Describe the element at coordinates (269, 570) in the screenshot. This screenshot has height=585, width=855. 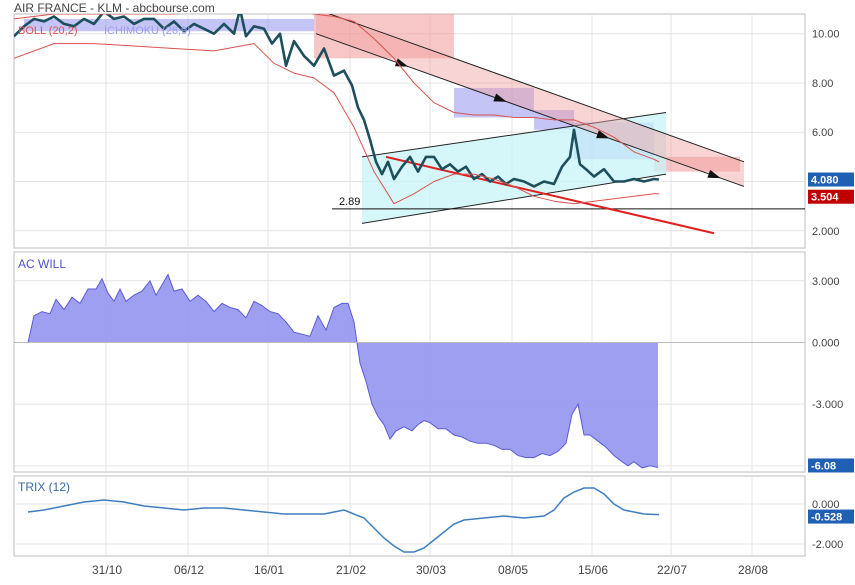
I see `x-tick-label: 16/01` at that location.